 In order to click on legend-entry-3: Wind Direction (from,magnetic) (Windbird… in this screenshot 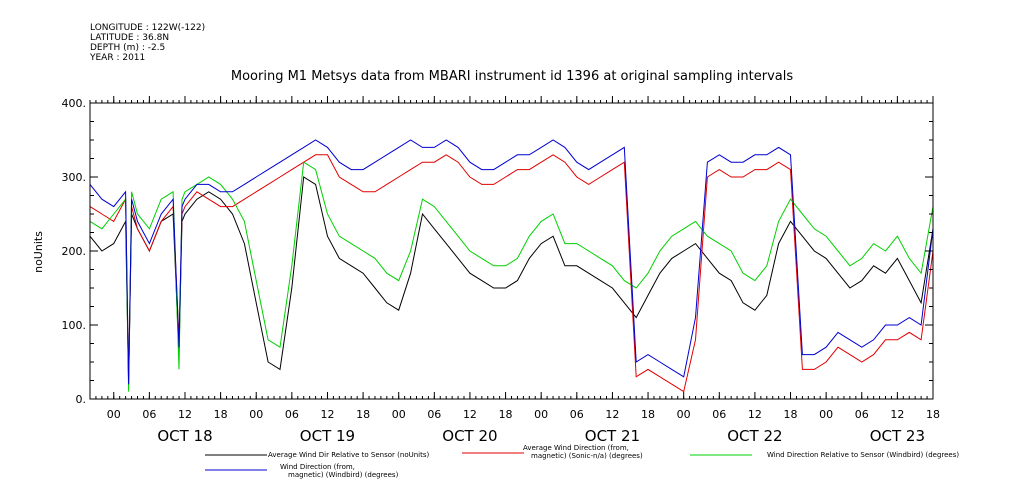, I will do `click(302, 471)`.